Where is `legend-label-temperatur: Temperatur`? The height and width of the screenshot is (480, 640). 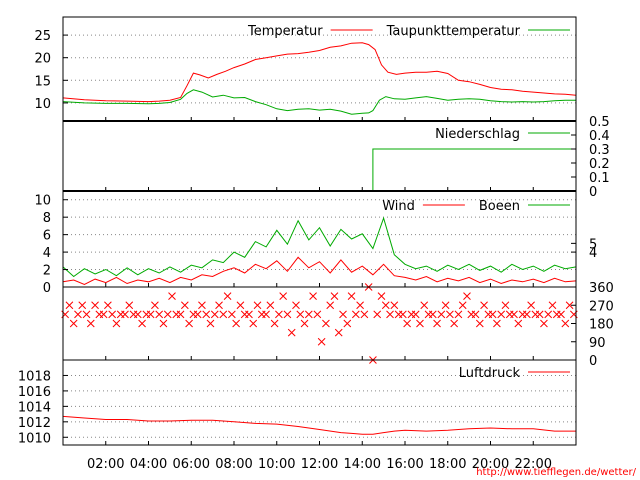 legend-label-temperatur: Temperatur is located at coordinates (285, 31).